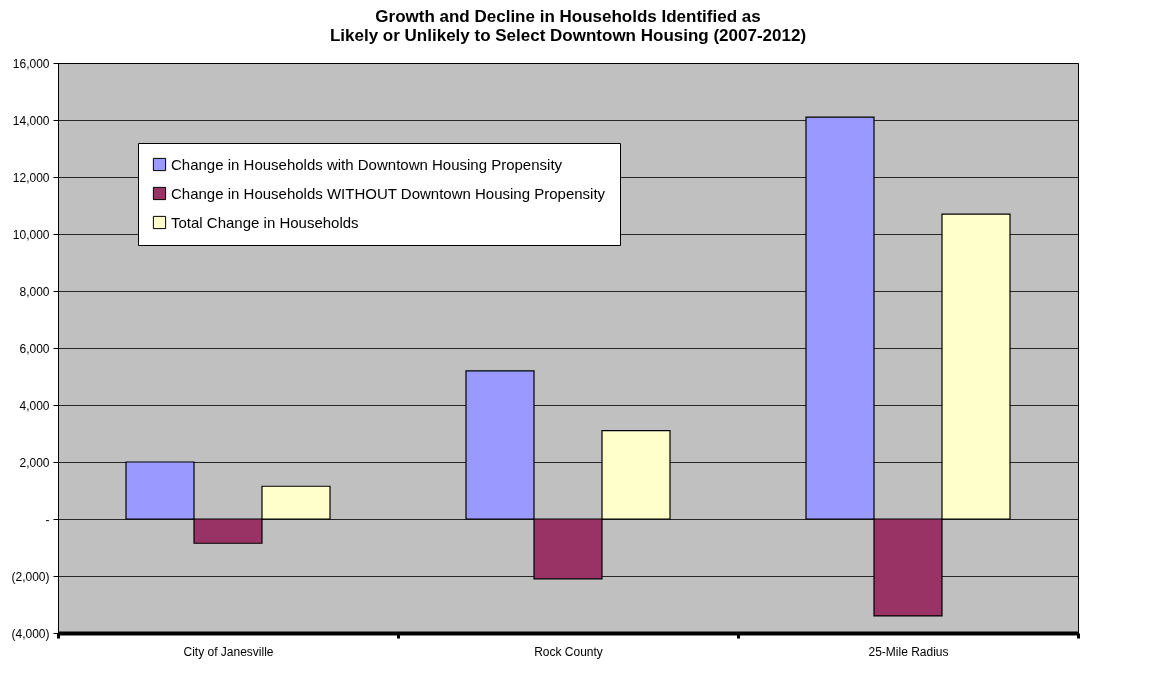  I want to click on x-tick-label: Rock County, so click(568, 651).